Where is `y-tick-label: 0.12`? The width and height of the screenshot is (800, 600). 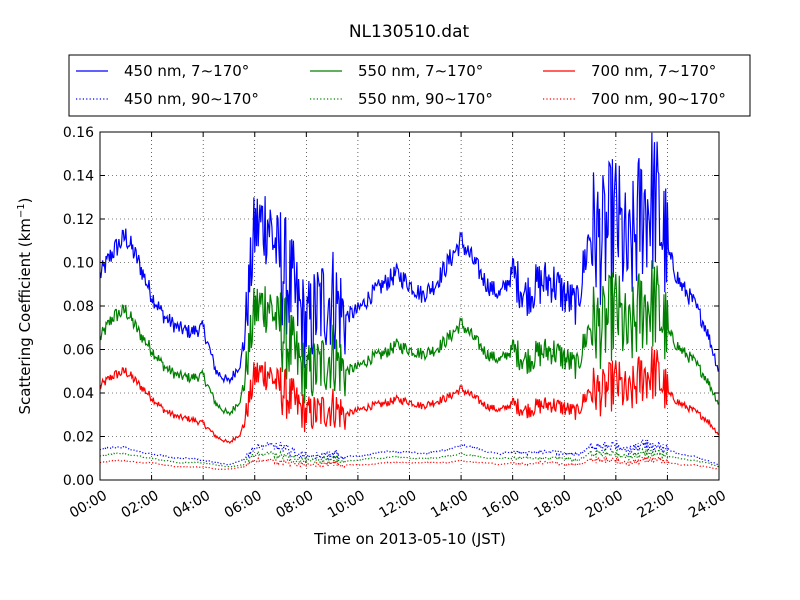 y-tick-label: 0.12 is located at coordinates (78, 220).